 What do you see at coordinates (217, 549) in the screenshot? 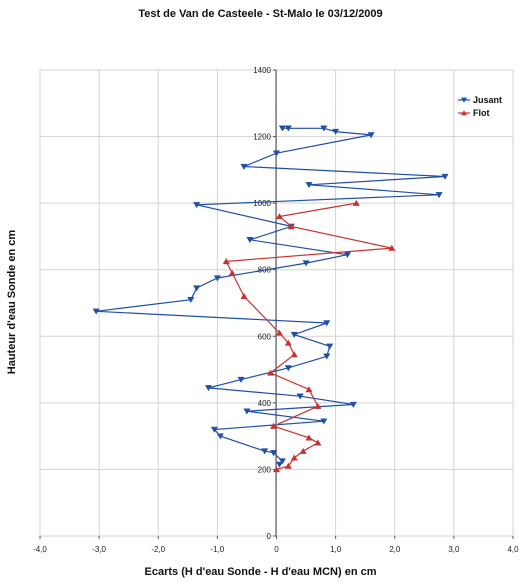
I see `x-tick-label: -1,0` at bounding box center [217, 549].